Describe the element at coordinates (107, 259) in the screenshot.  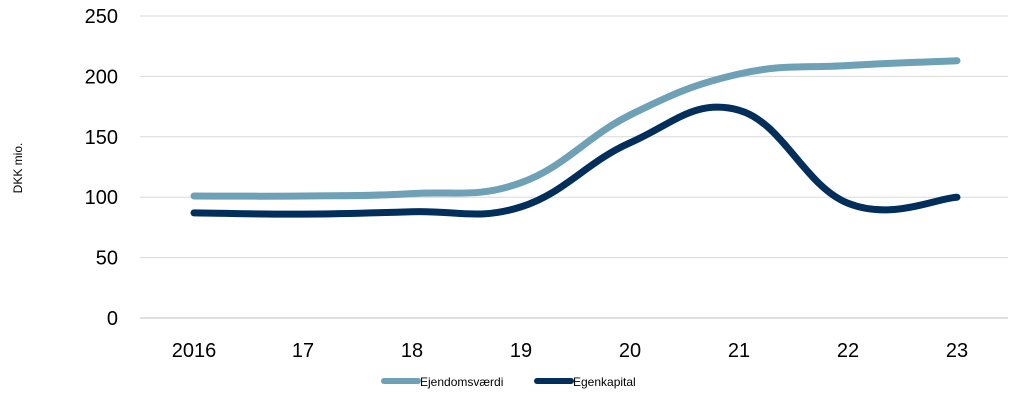
I see `y-tick-label: 50` at that location.